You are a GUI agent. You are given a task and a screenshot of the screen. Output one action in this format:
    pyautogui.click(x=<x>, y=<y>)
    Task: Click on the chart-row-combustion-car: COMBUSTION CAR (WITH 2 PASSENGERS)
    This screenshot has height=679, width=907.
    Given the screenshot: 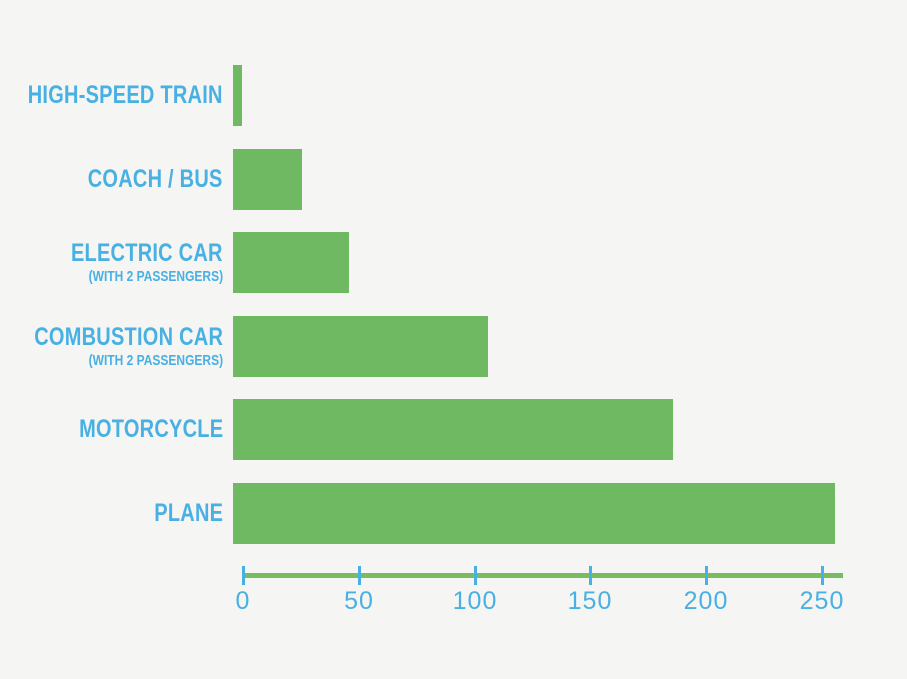 What is the action you would take?
    pyautogui.click(x=453, y=346)
    